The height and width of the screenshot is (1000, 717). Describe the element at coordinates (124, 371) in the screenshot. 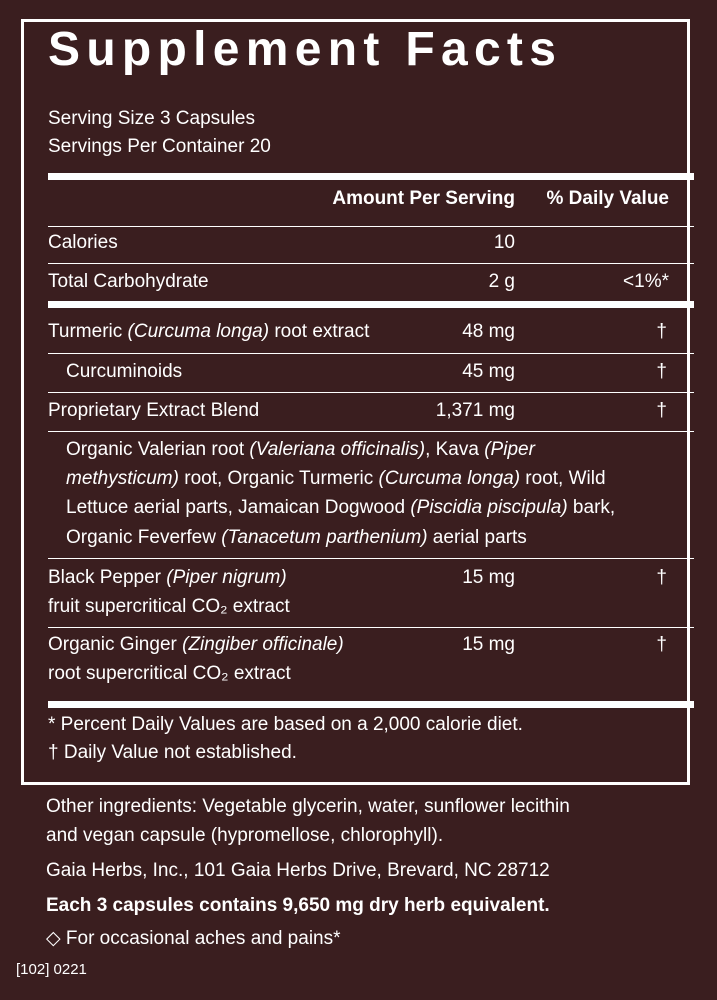

I see `row-curcuminoids-name: Curcuminoids` at that location.